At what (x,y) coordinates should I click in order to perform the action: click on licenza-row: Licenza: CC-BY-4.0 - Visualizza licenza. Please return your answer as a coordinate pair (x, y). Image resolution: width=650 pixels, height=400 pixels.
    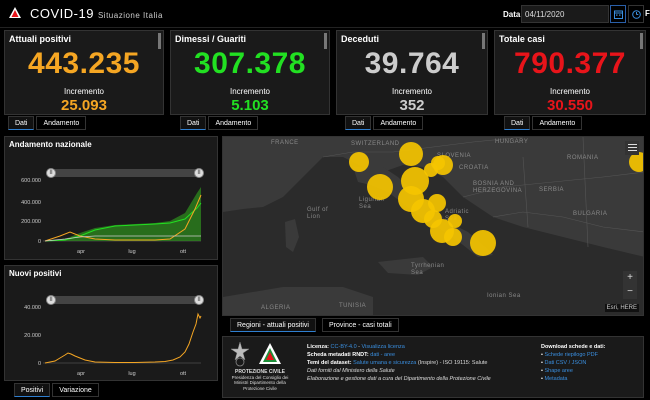
    Looking at the image, I should click on (356, 347).